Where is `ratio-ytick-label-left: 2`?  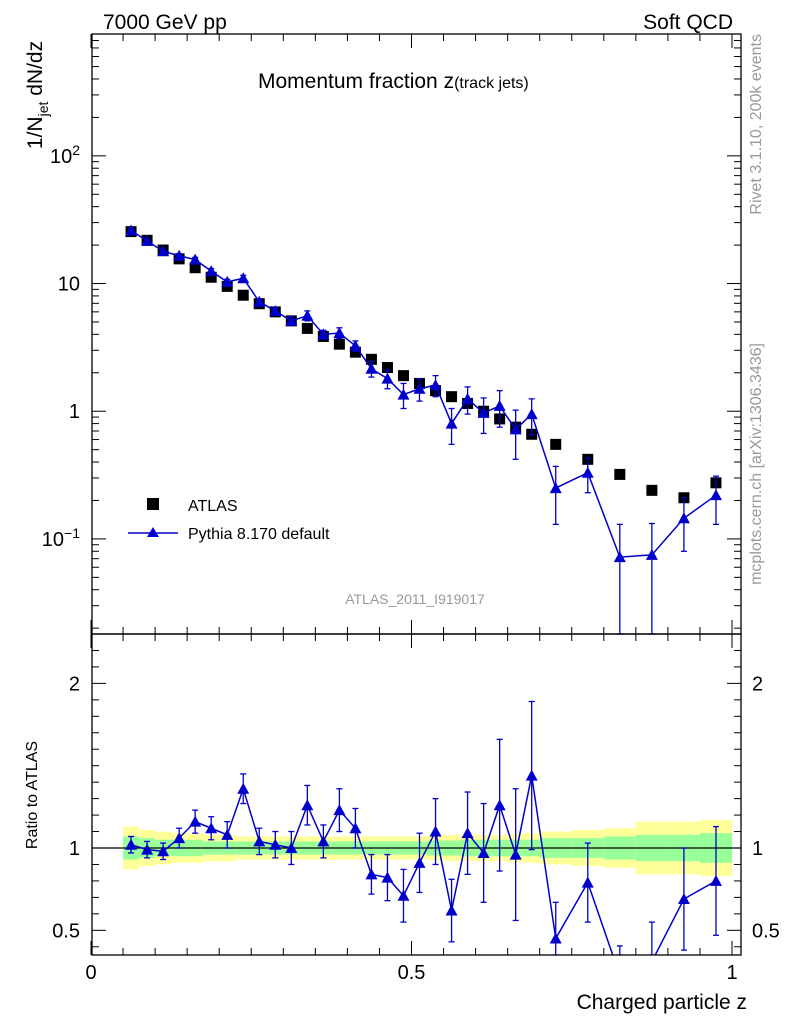
ratio-ytick-label-left: 2 is located at coordinates (74, 684).